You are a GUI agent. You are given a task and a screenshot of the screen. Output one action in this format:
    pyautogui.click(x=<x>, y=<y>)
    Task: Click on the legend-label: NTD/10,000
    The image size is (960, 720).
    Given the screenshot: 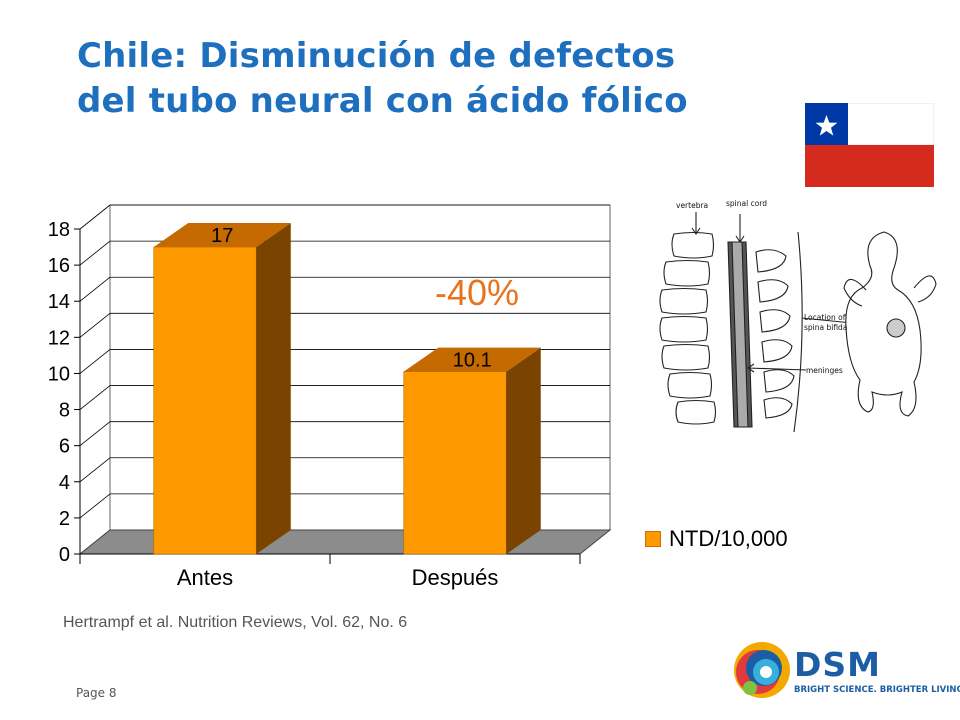 What is the action you would take?
    pyautogui.click(x=728, y=538)
    